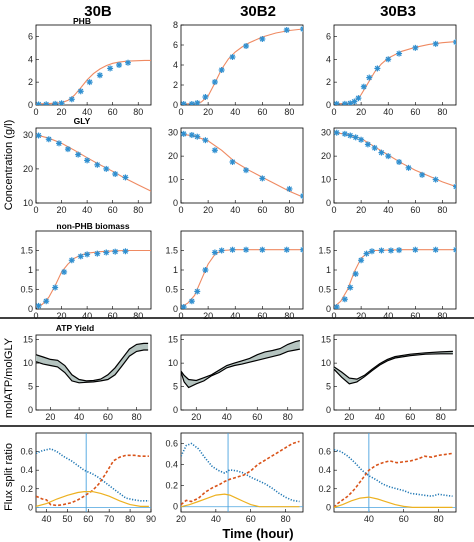 This screenshot has width=474, height=542. What do you see at coordinates (175, 270) in the screenshot?
I see `y-tick-label: 1` at bounding box center [175, 270].